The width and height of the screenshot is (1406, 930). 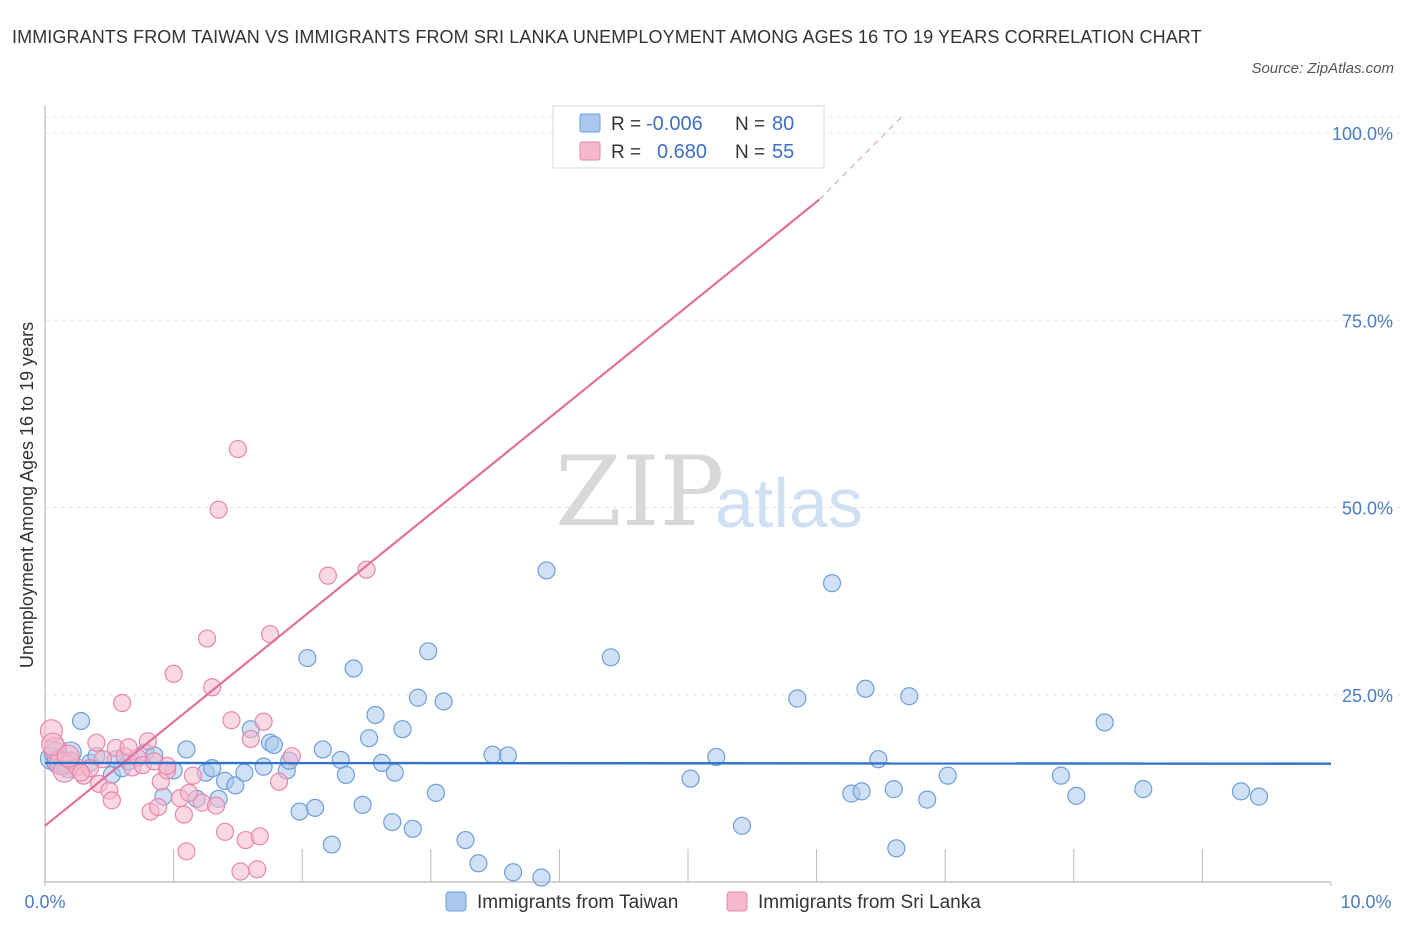 I want to click on bottom-legend-swatch-taiwan, so click(x=456, y=901).